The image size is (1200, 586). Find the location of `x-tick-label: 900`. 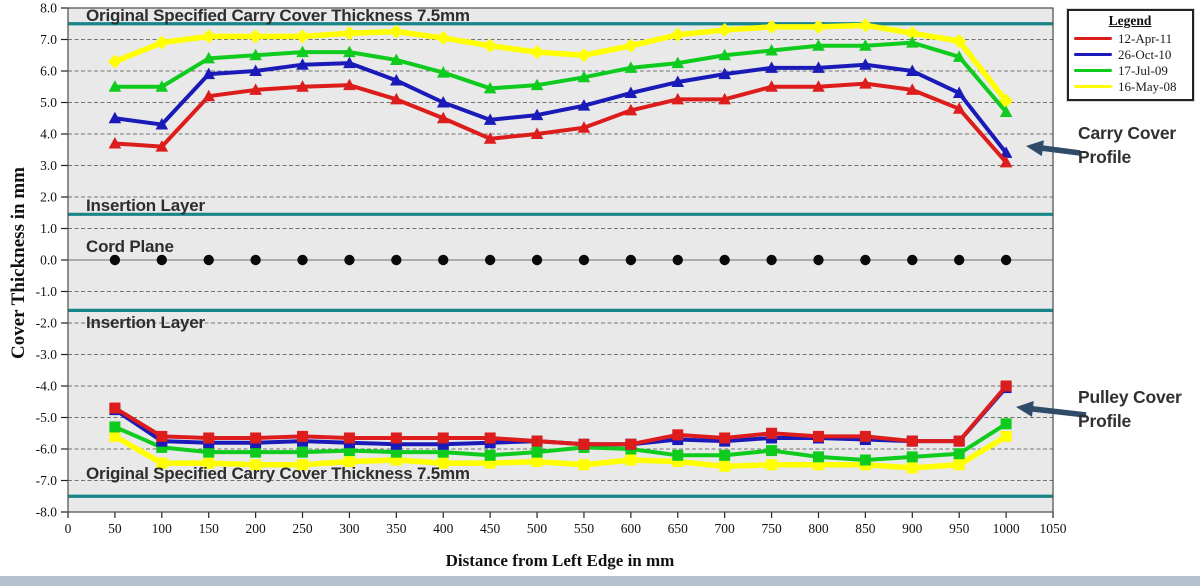

x-tick-label: 900 is located at coordinates (912, 528).